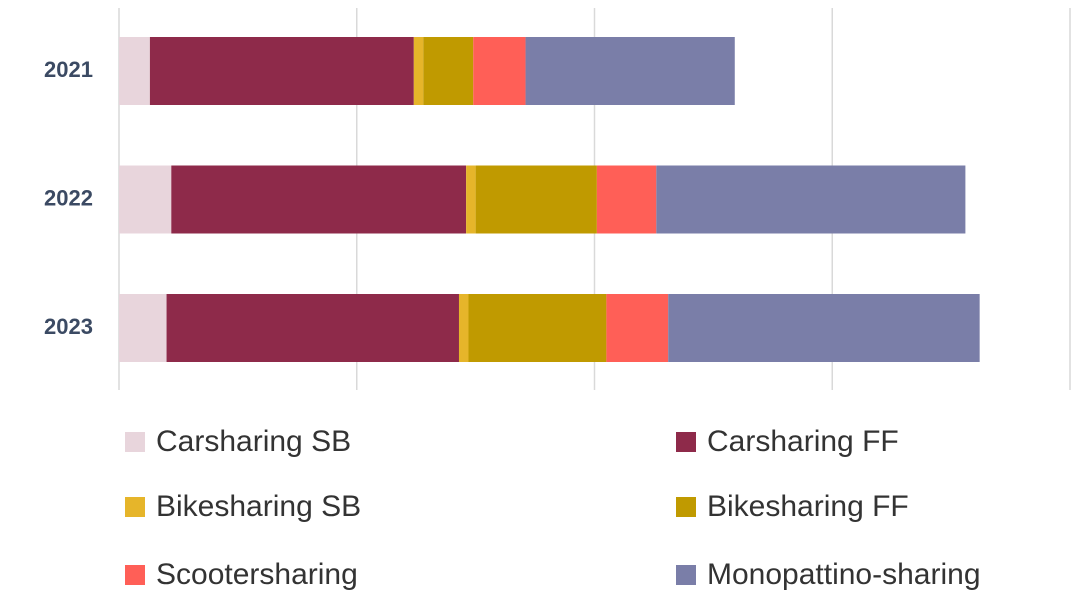  Describe the element at coordinates (68, 69) in the screenshot. I see `category-label: 2021` at that location.